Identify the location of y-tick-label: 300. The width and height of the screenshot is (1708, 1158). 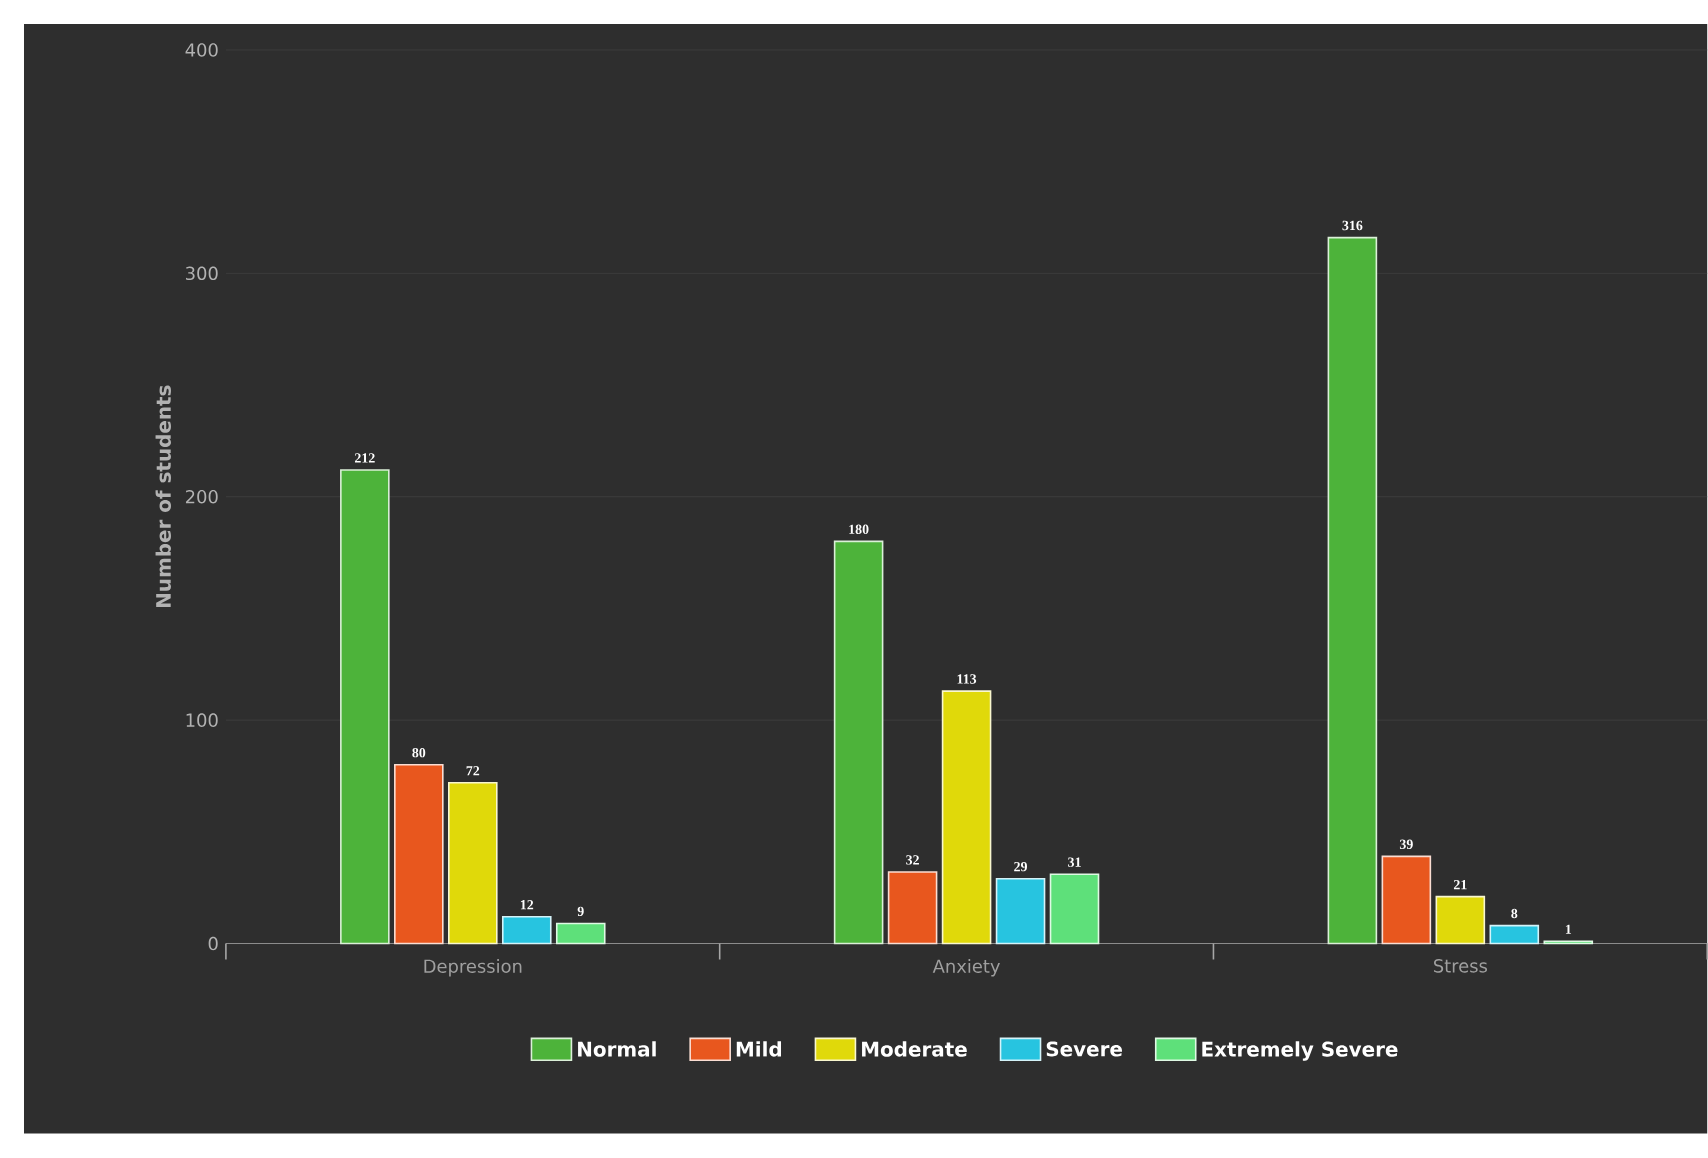
(202, 273).